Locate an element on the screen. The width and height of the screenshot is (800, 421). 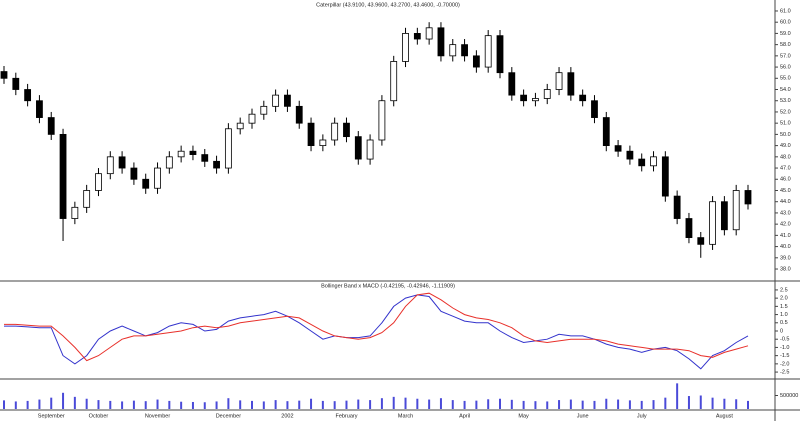
y-tick-label: 38.0 is located at coordinates (785, 269).